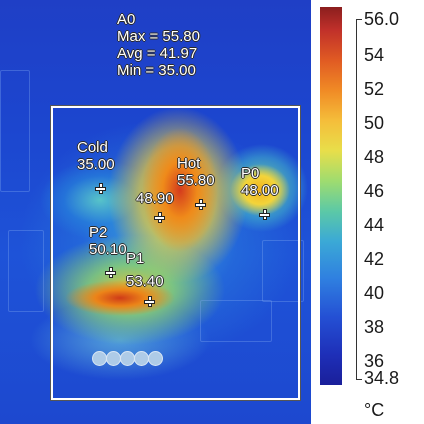 This screenshot has width=424, height=424. Describe the element at coordinates (155, 198) in the screenshot. I see `spot-value: 48.90` at that location.